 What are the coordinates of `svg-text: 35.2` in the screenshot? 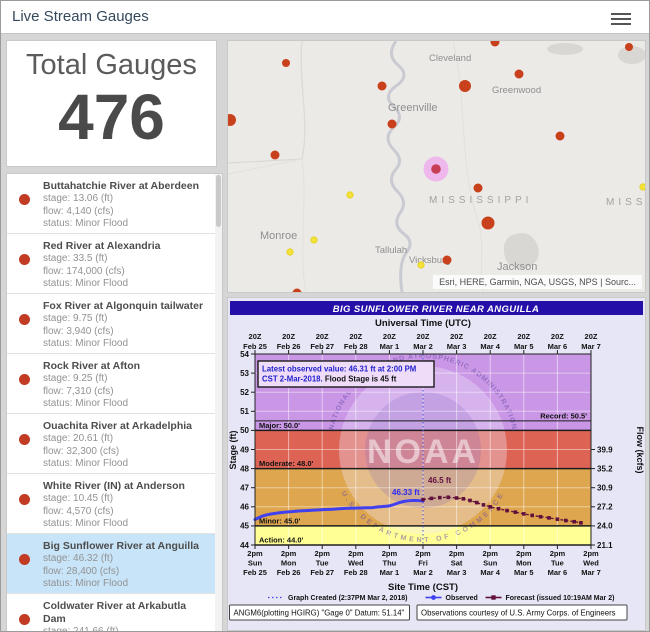 It's located at (605, 468).